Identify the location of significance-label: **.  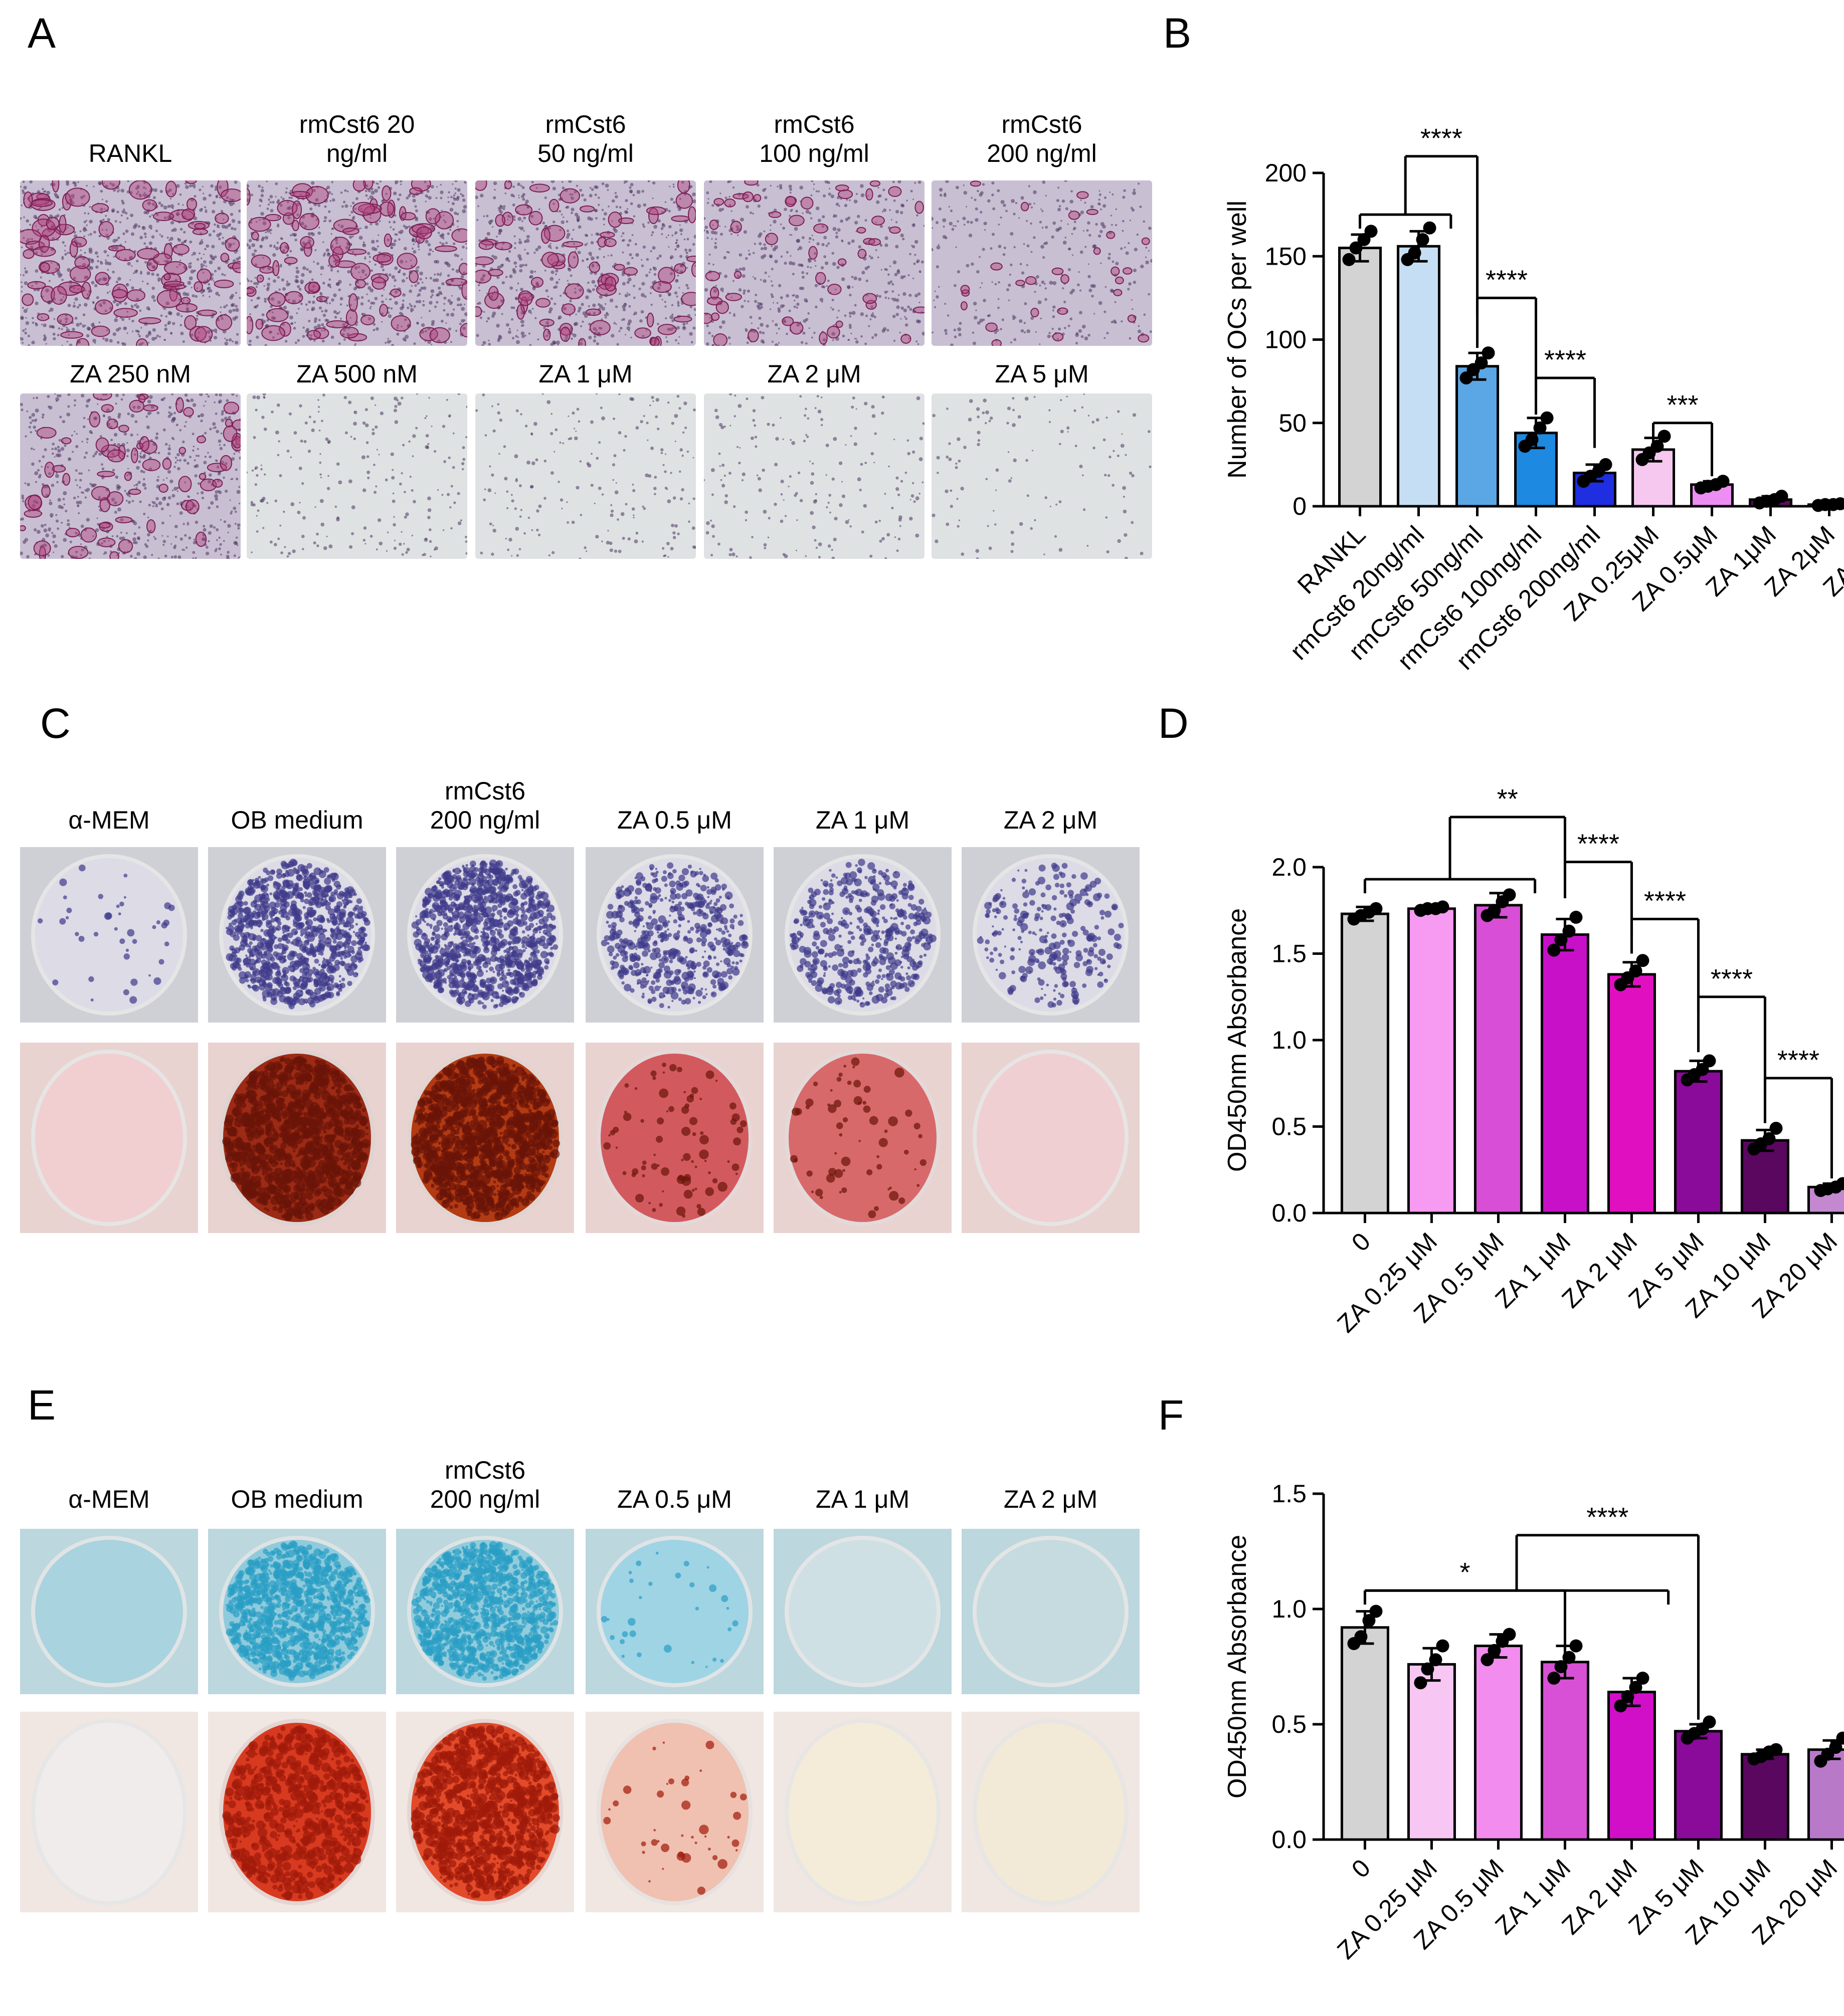
(1508, 799).